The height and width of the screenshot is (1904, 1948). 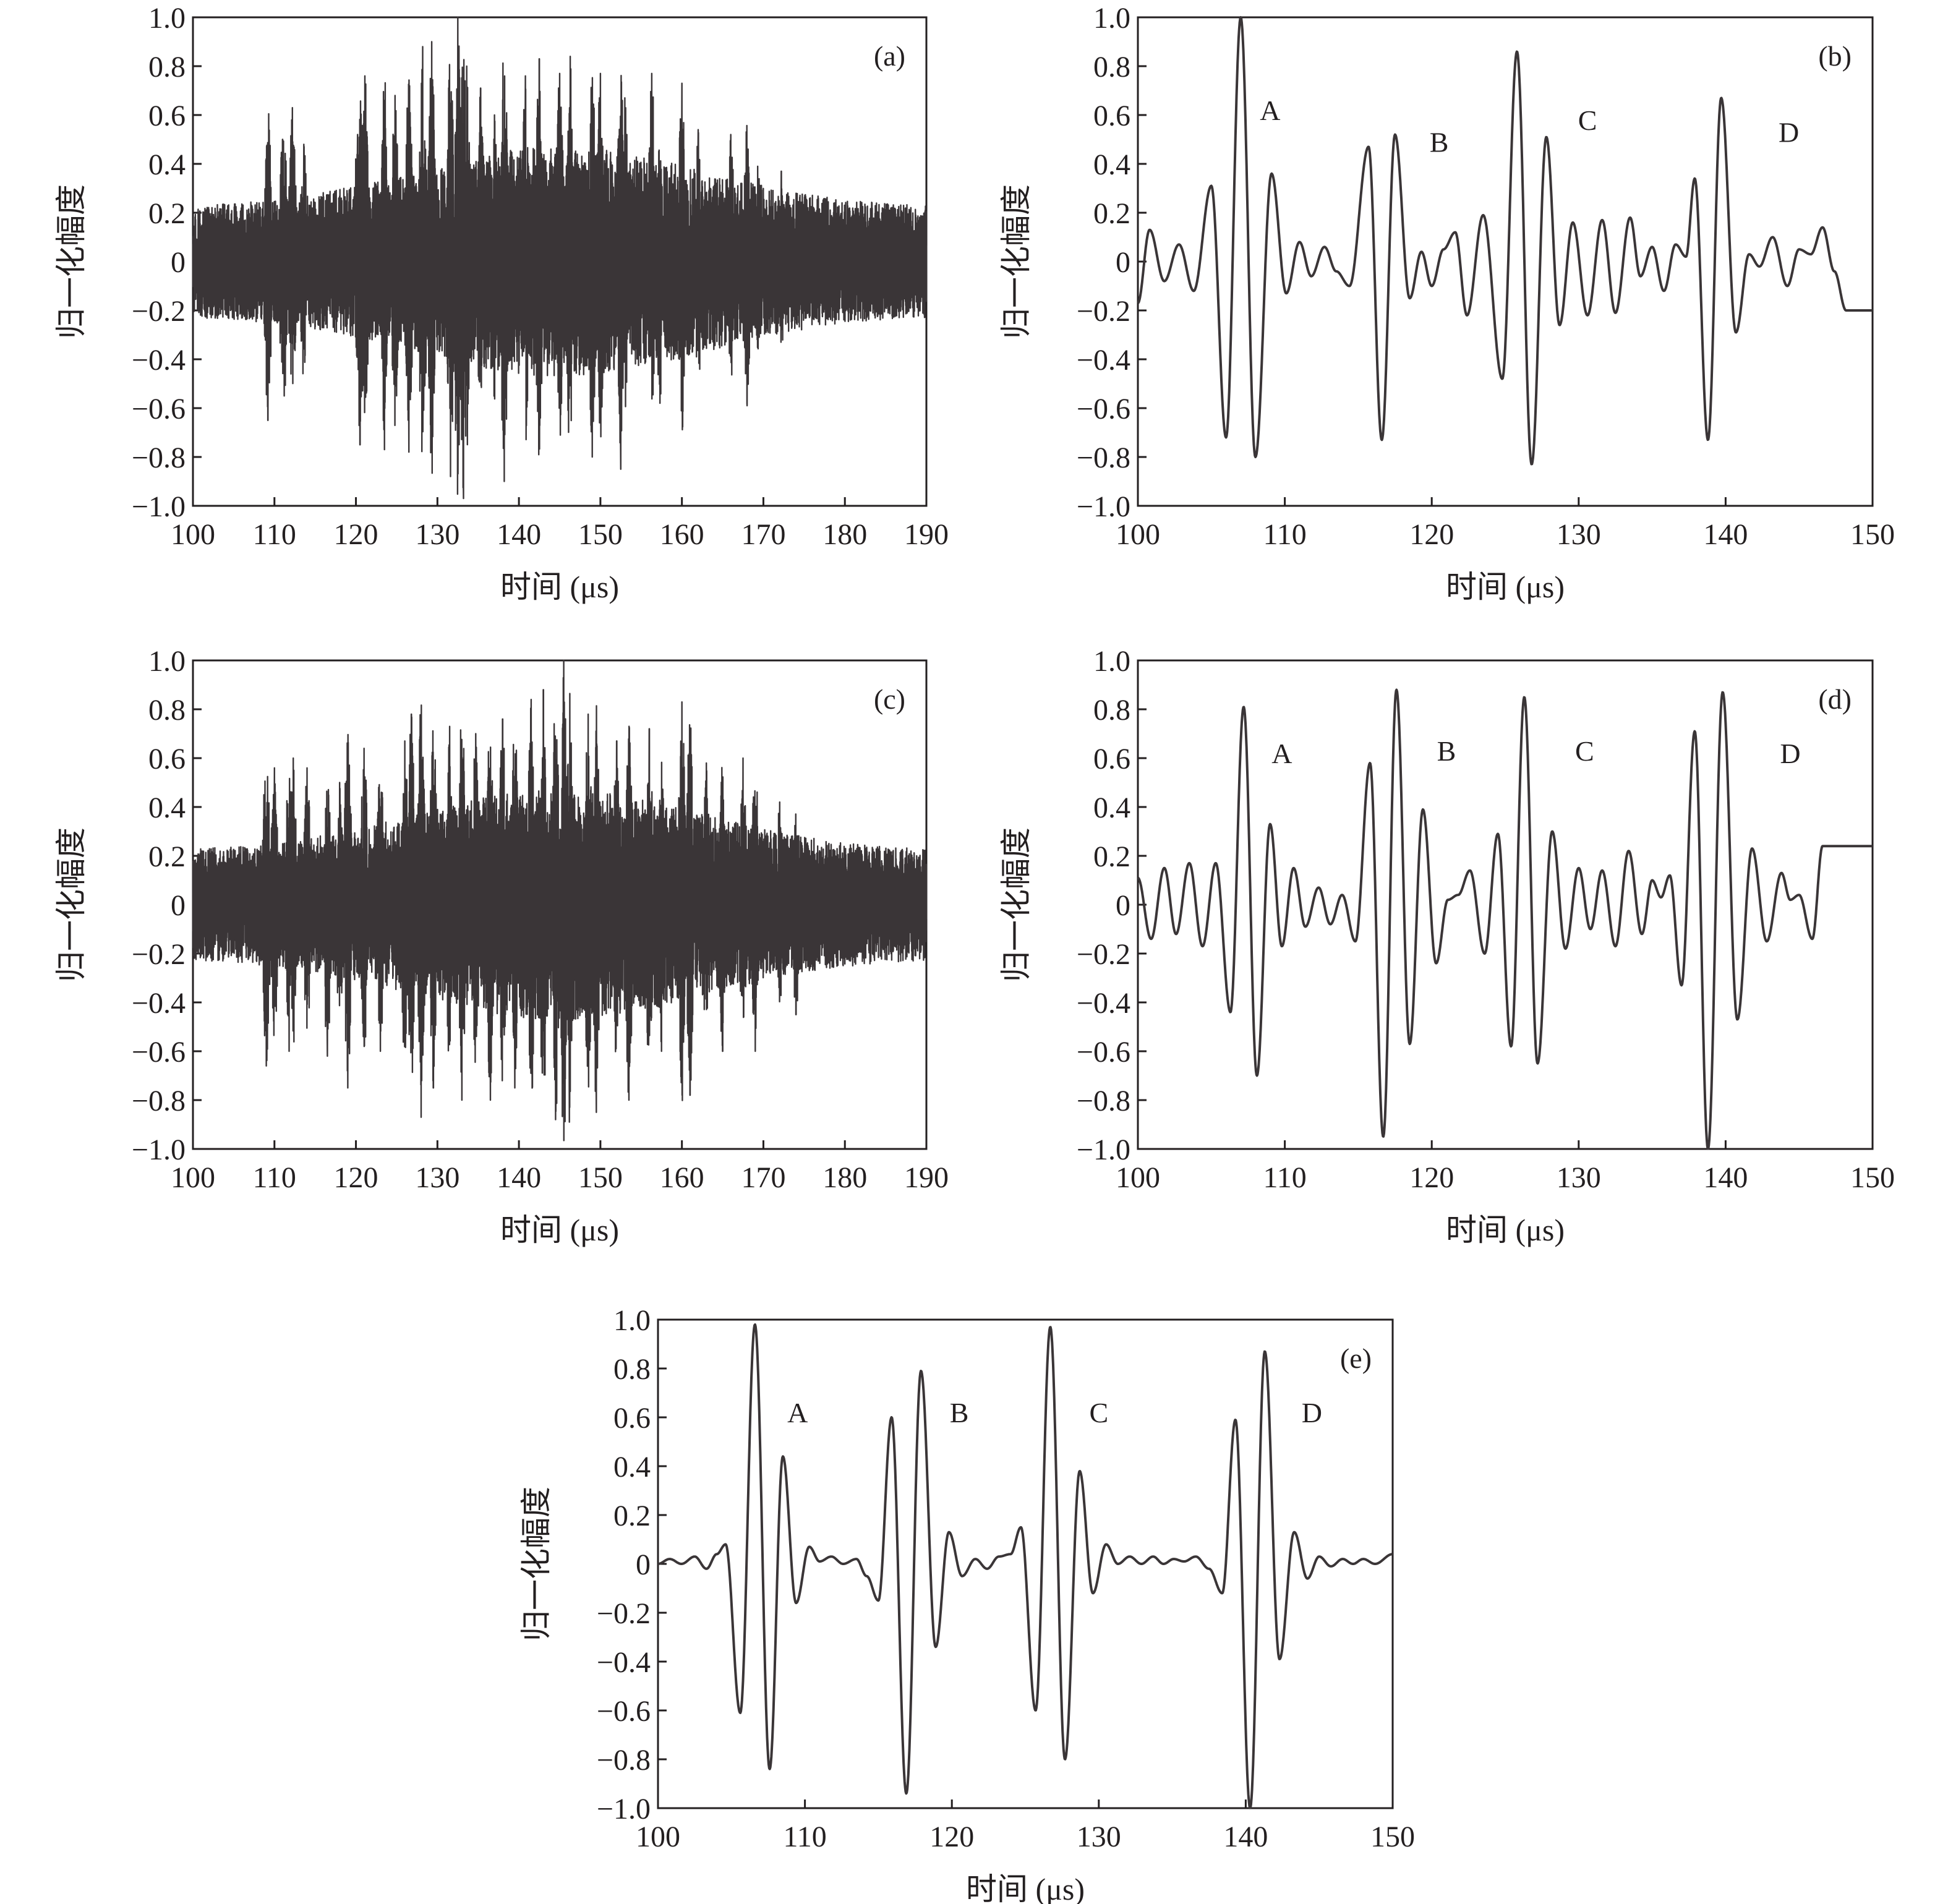 I want to click on peak-label-C: C, so click(x=1098, y=1412).